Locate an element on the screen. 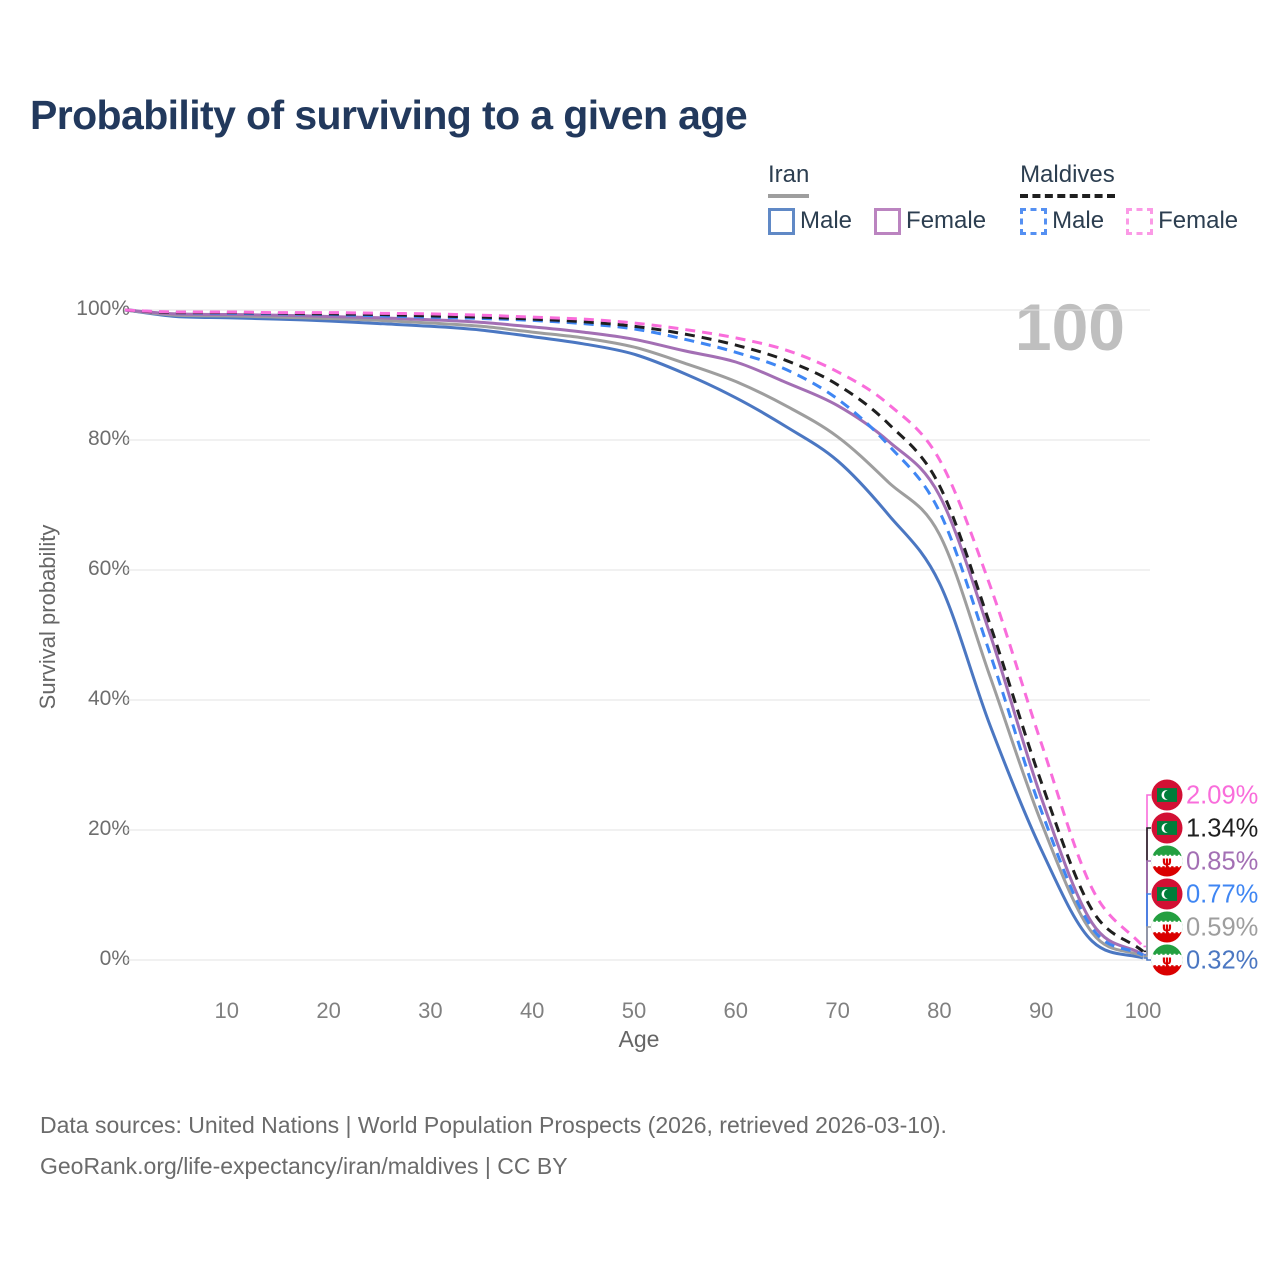 The image size is (1280, 1280). end-labels: 2.09% 1.34% ψ 0.85% 0.77% ψ 0.59% ψ 0.32% is located at coordinates (1200, 877).